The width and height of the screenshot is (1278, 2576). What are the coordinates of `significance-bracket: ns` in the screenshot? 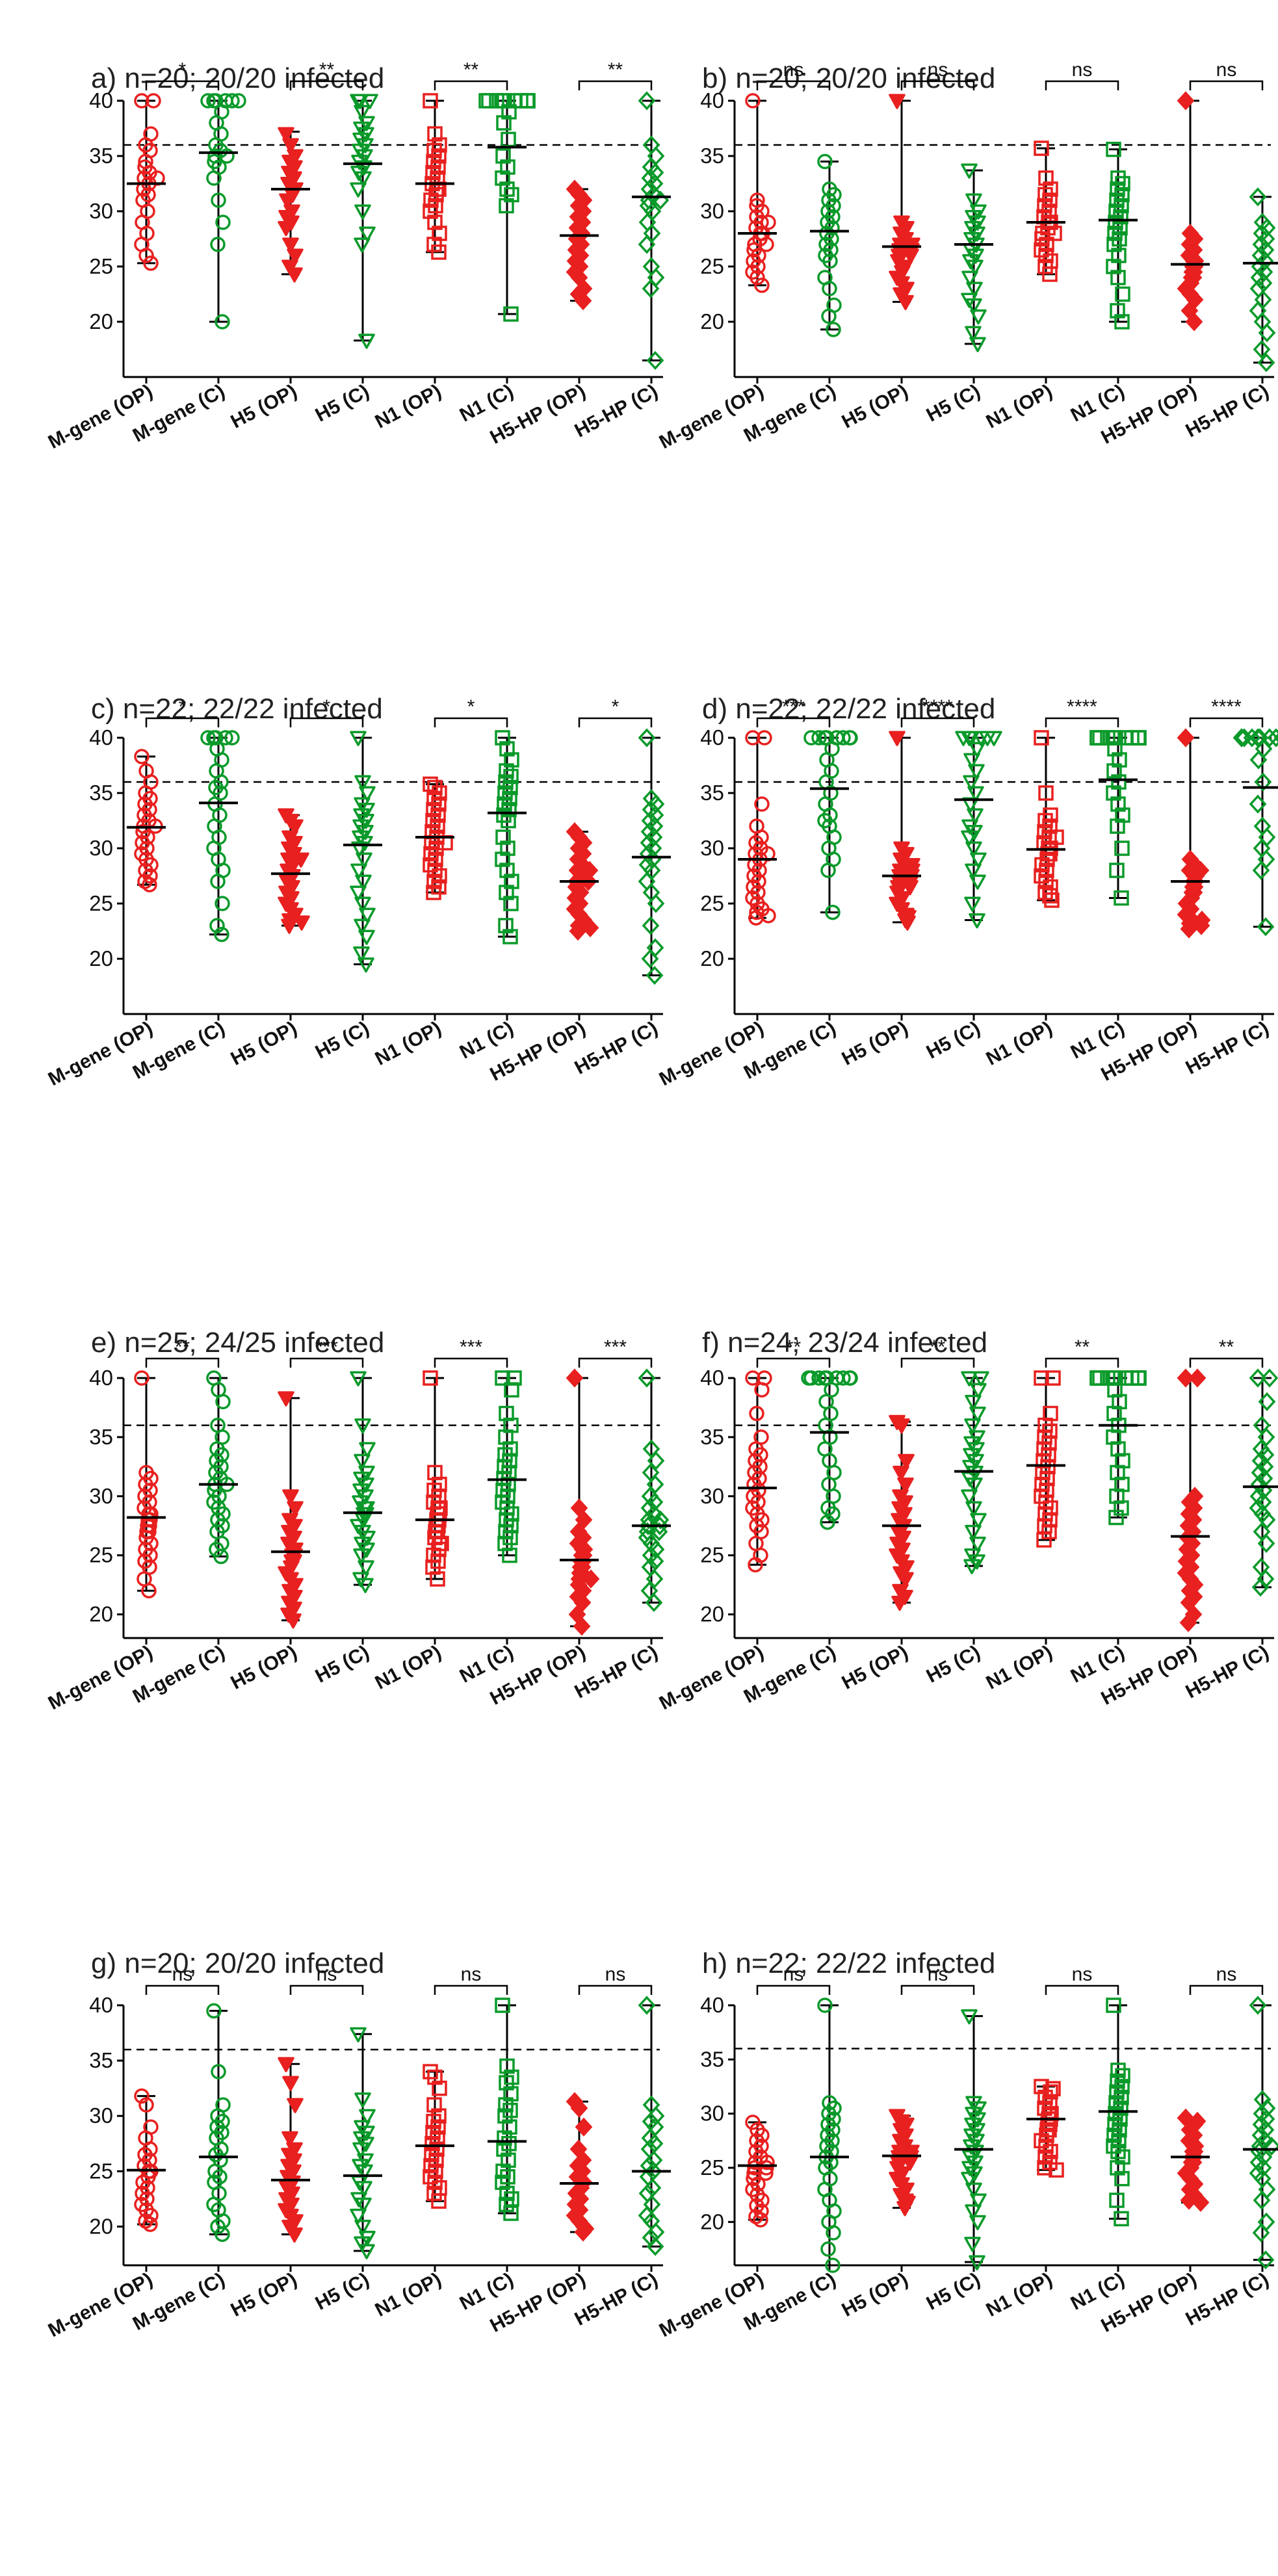 It's located at (937, 74).